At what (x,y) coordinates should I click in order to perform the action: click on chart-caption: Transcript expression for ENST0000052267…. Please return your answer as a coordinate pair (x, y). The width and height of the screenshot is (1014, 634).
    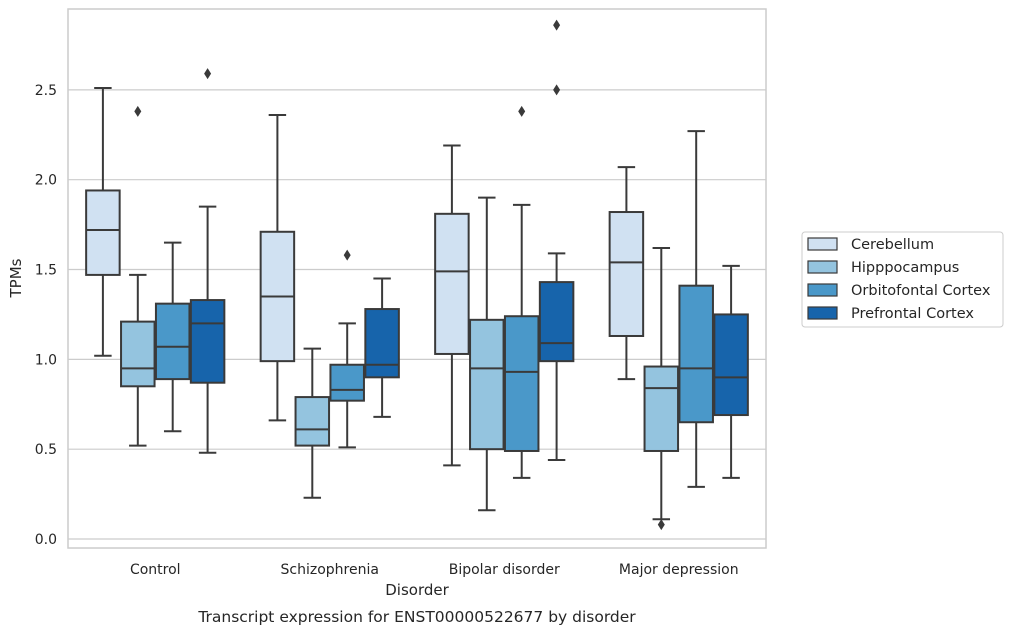
    Looking at the image, I should click on (416, 617).